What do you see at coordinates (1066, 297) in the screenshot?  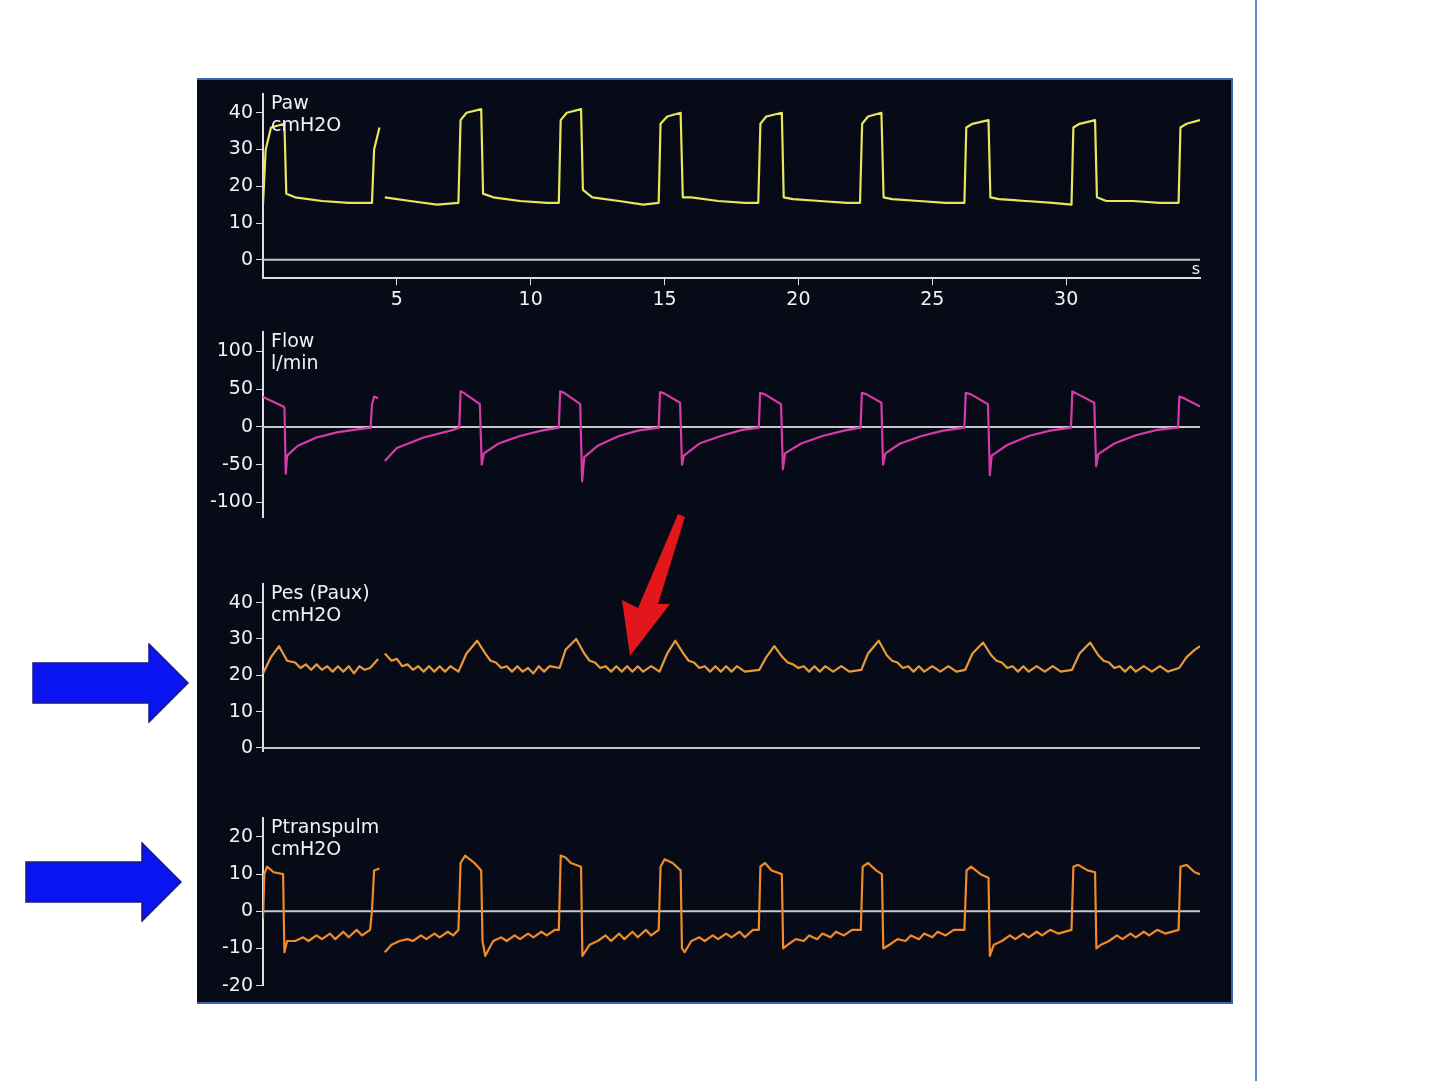 I see `x-tick-label: 30` at bounding box center [1066, 297].